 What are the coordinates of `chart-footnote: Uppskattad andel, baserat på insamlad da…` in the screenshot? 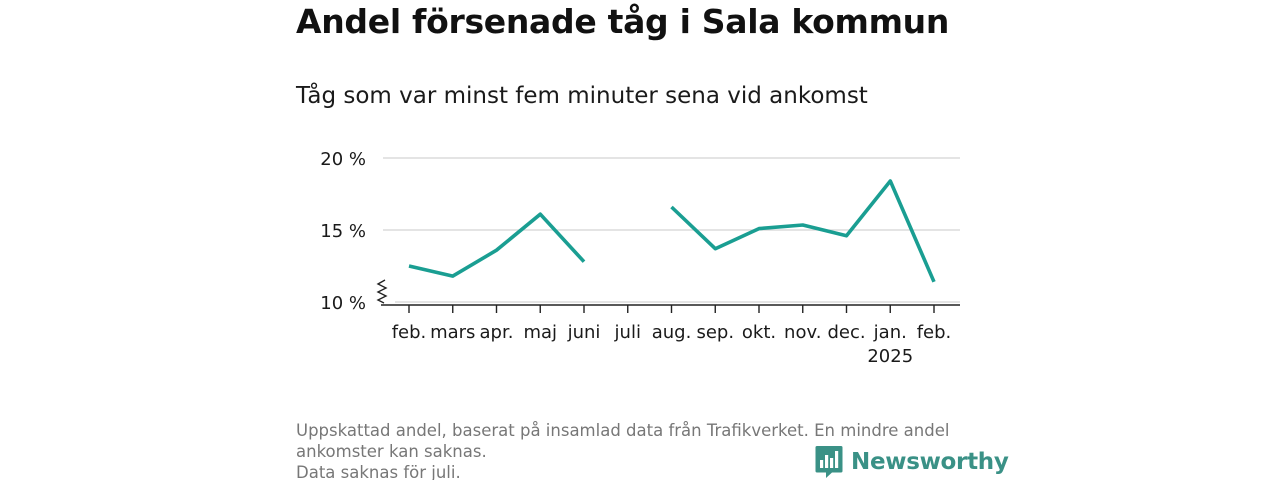 It's located at (641, 450).